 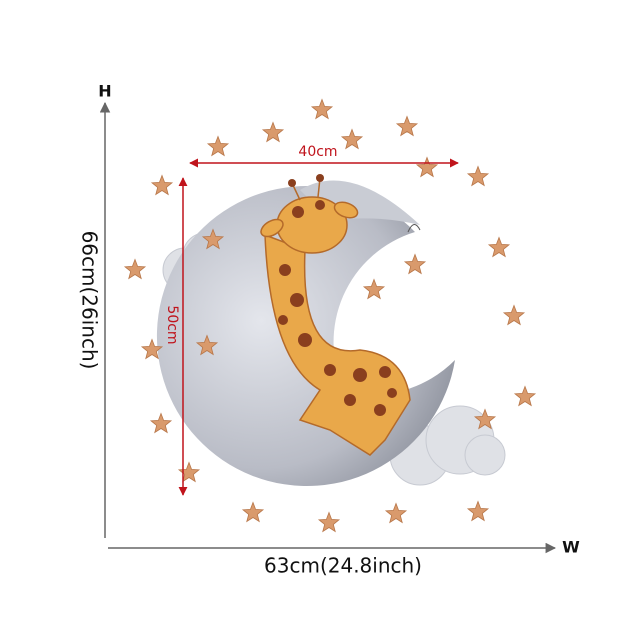 I want to click on width-marker: W, so click(x=571, y=547).